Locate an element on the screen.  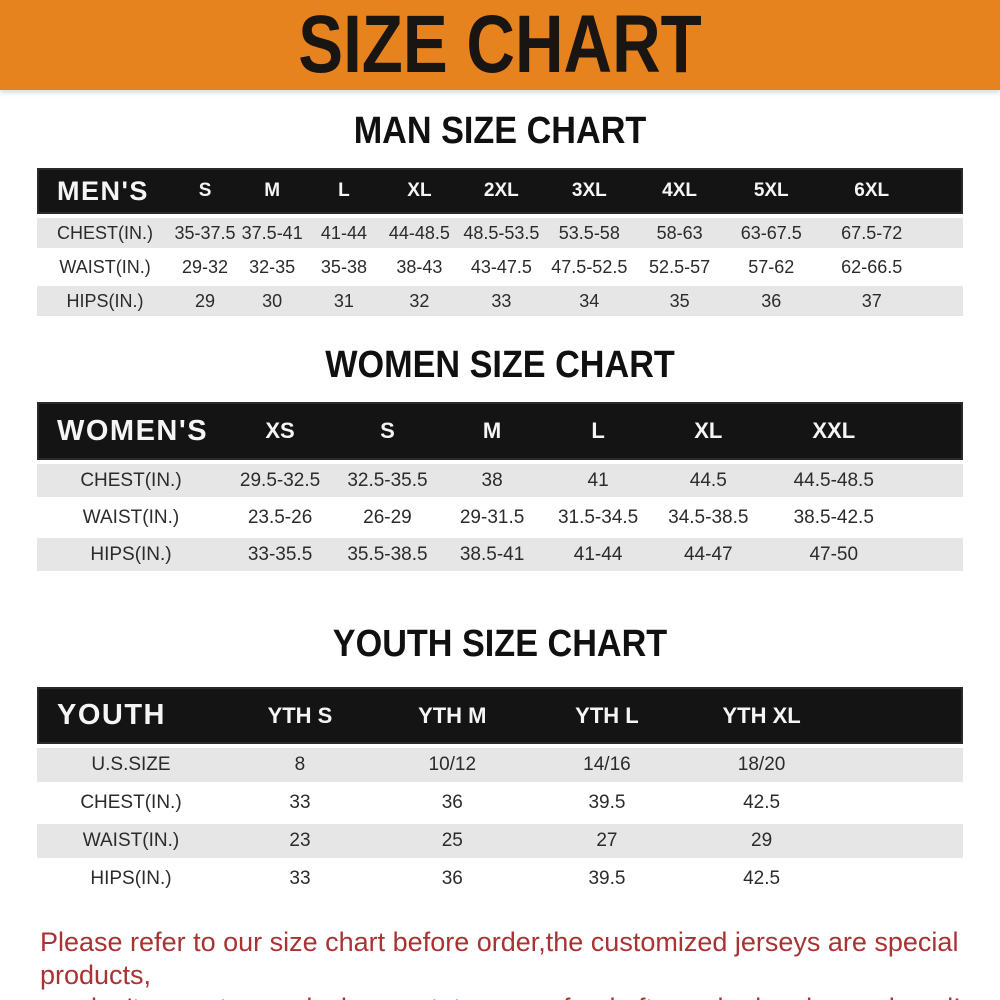
youth-section-heading: YOUTH SIZE CHART is located at coordinates (500, 644).